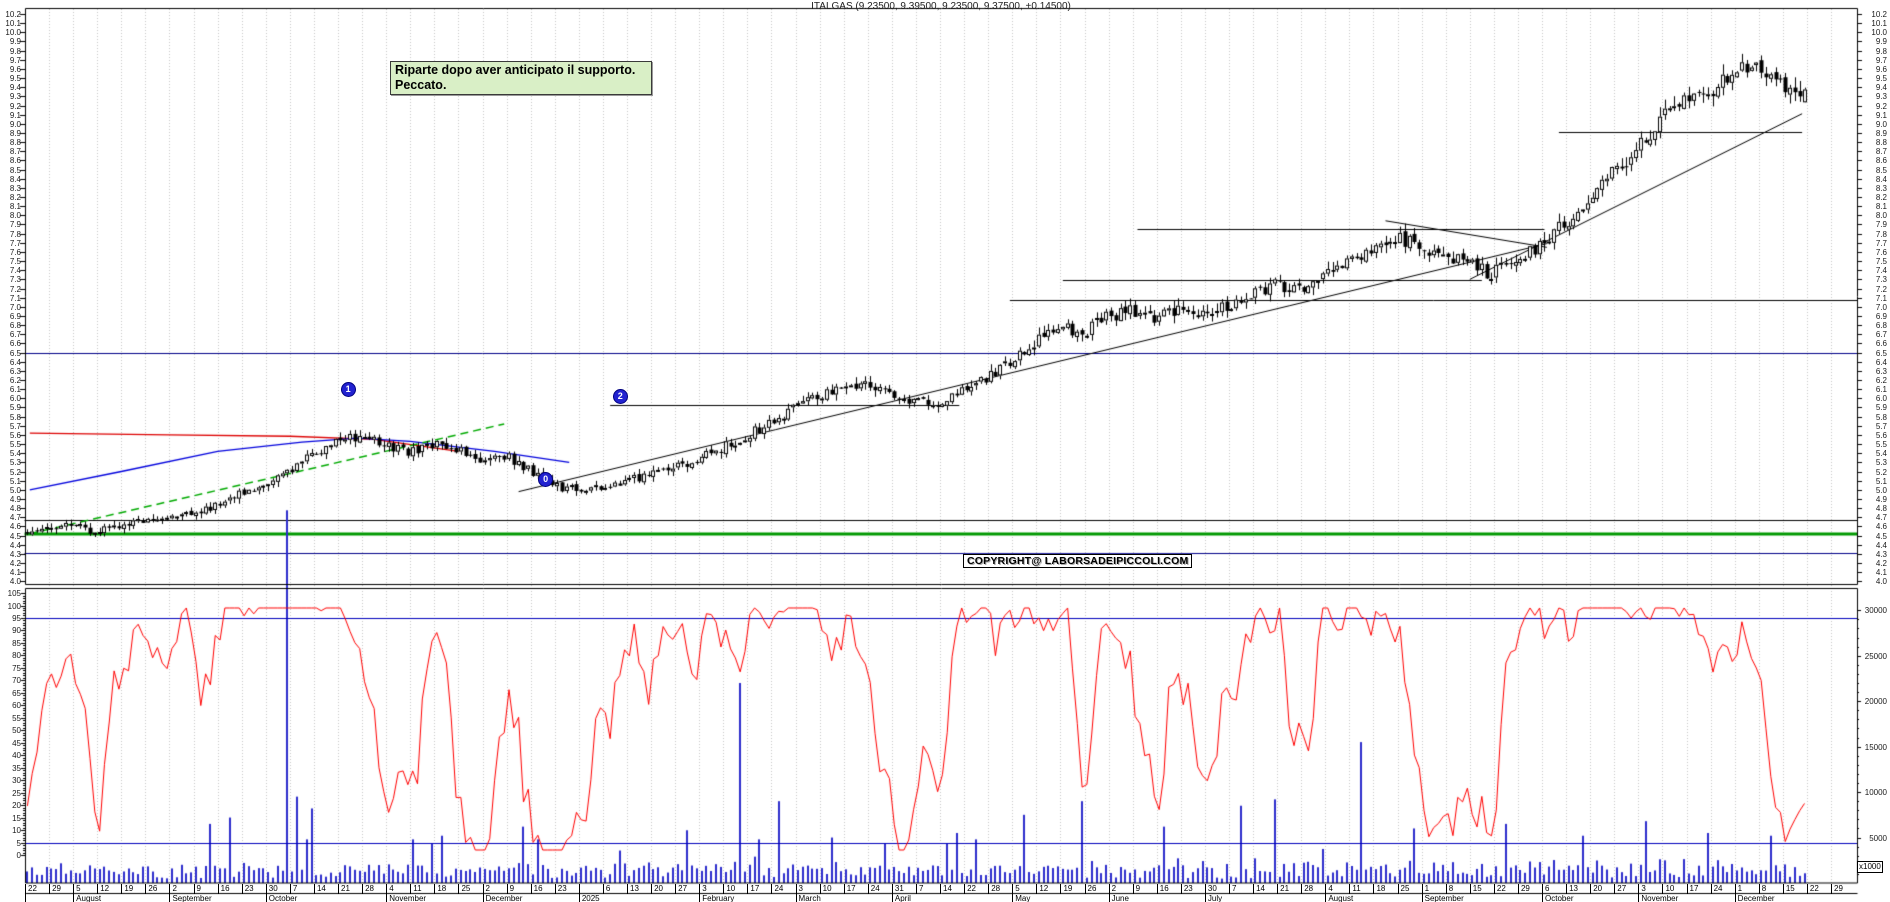 This screenshot has height=902, width=1890. Describe the element at coordinates (1881, 69) in the screenshot. I see `price-tick-label: 9.6` at that location.